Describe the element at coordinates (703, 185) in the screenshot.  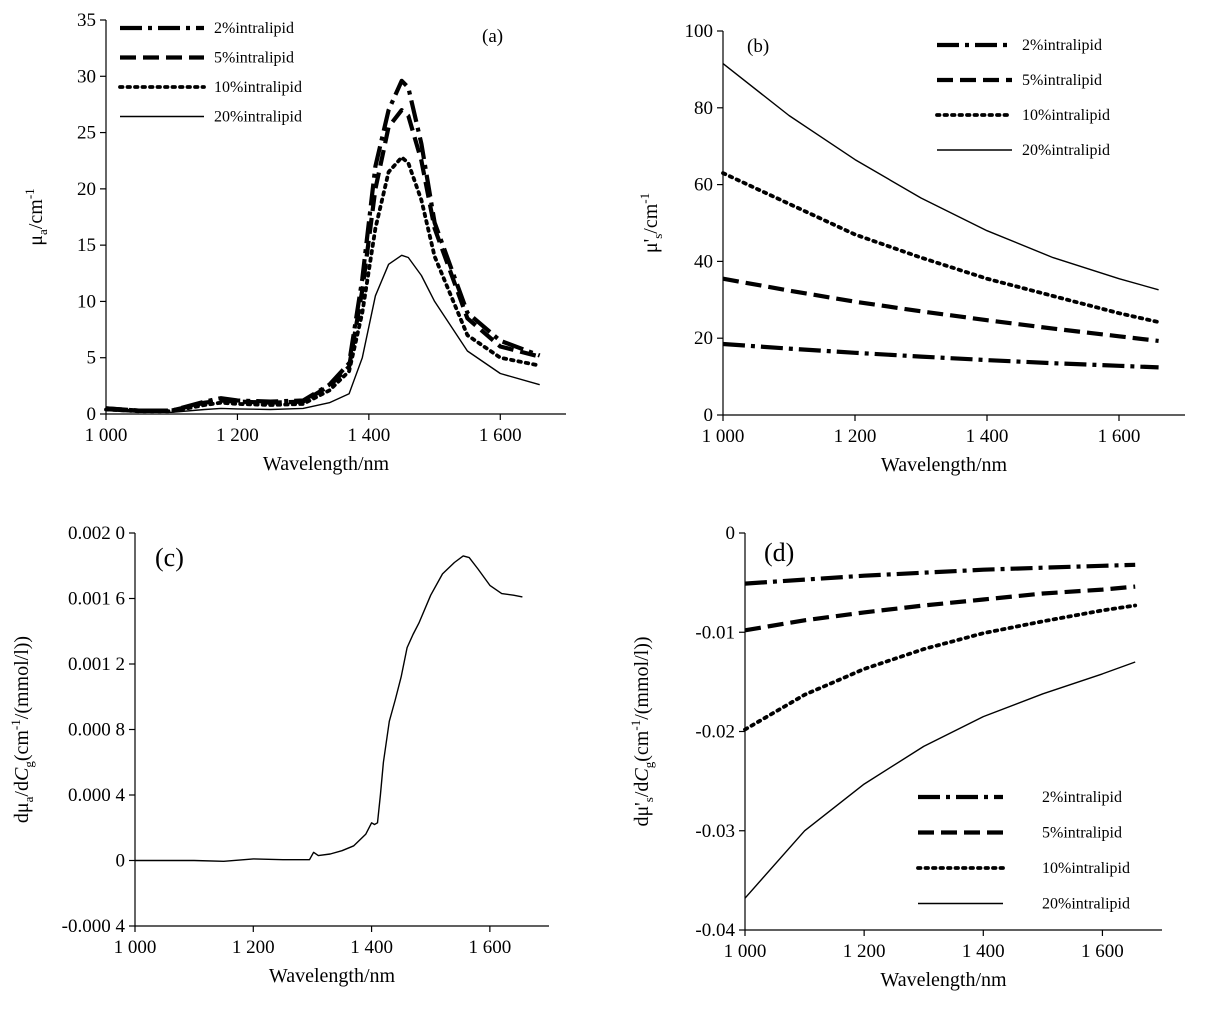
I see `y-tick-label: 60` at that location.